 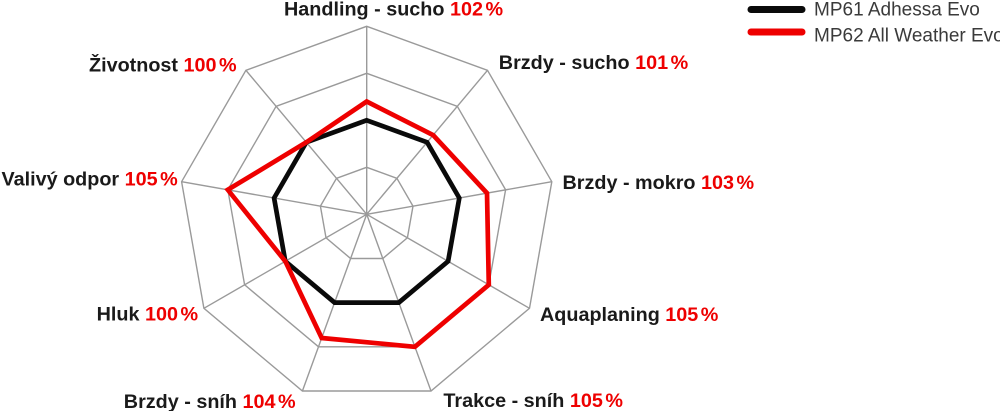 I want to click on svg-text: Handling - sucho 102%, so click(x=393, y=10).